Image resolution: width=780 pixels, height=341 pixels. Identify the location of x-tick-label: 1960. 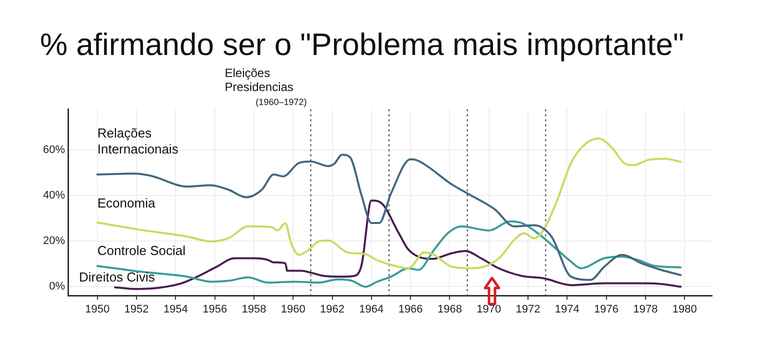
(293, 309).